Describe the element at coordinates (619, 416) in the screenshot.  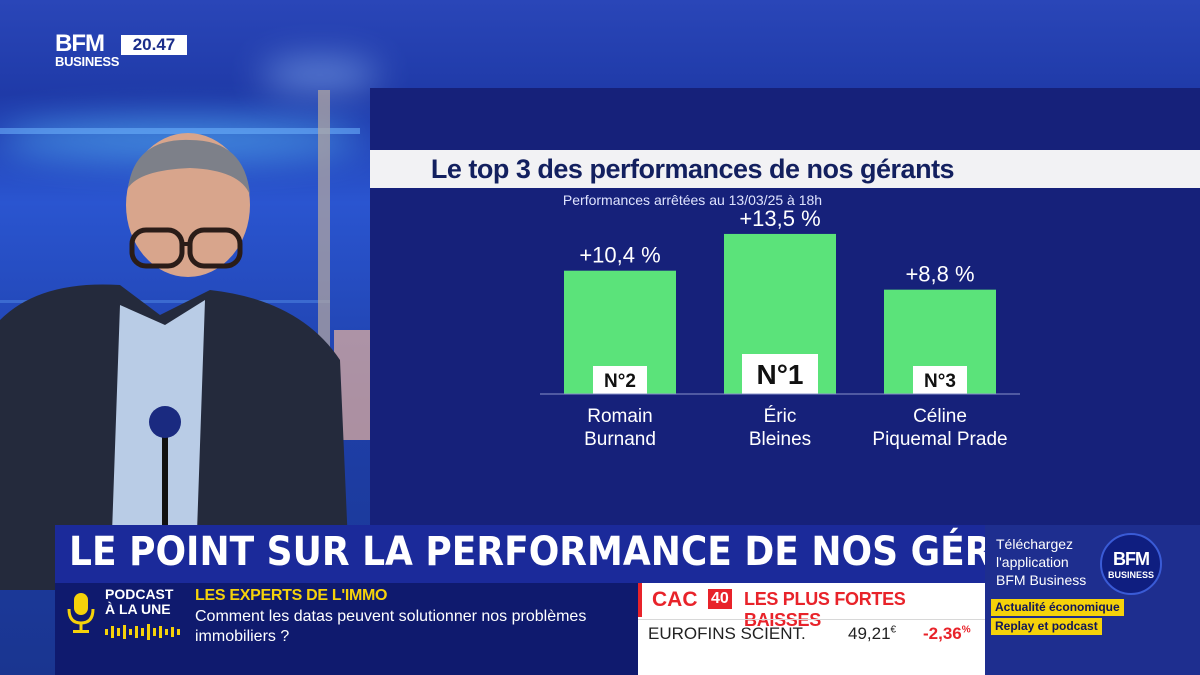
I see `category-label-1-line-1: Romain` at that location.